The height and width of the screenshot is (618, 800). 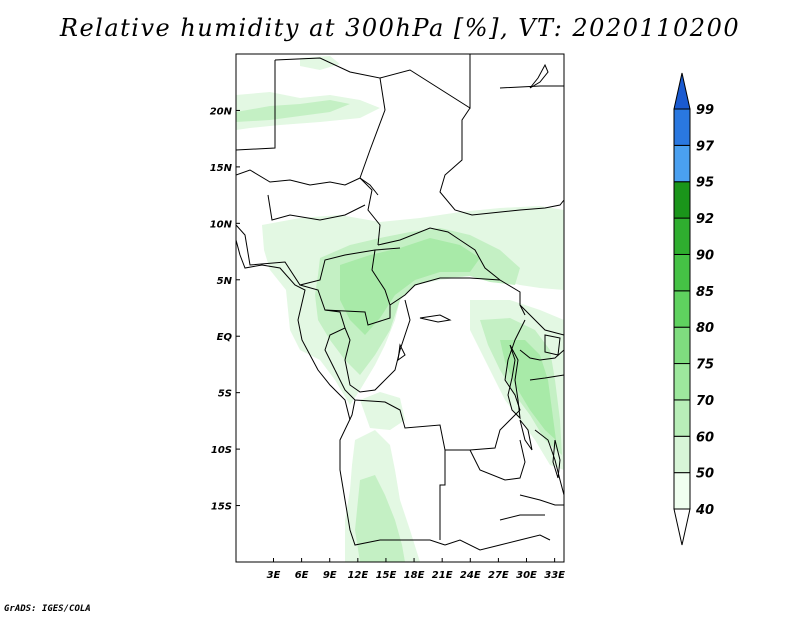 What do you see at coordinates (498, 575) in the screenshot?
I see `lon-tick-label: 27E` at bounding box center [498, 575].